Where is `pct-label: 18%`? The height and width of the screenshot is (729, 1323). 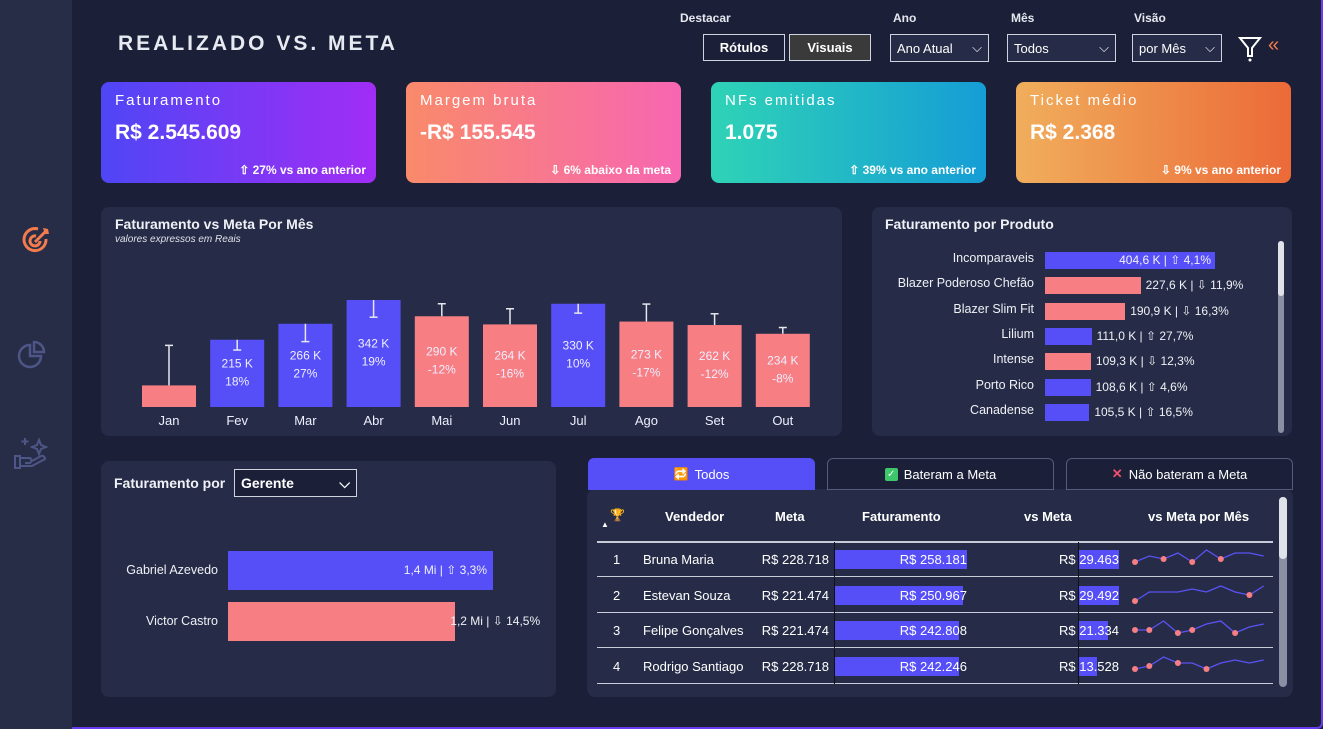
pct-label: 18% is located at coordinates (237, 381).